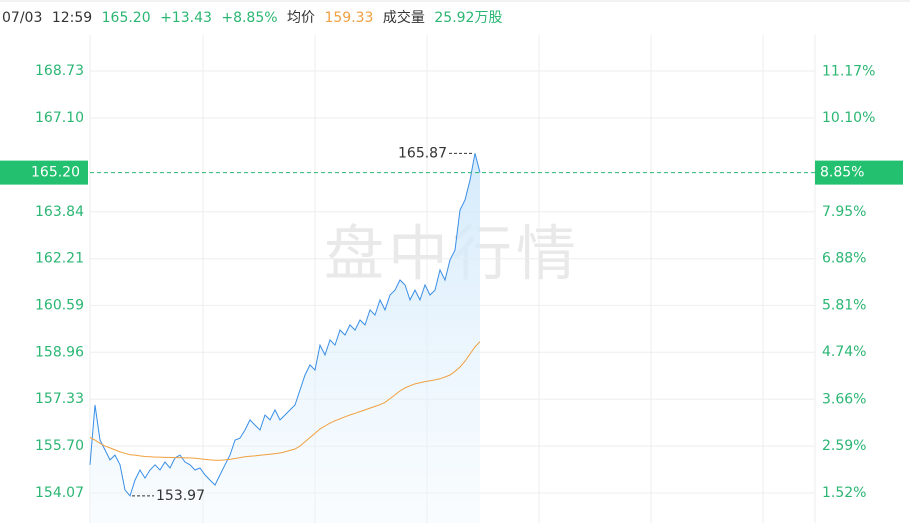  Describe the element at coordinates (55, 173) in the screenshot. I see `current-price-label: 165.20` at that location.